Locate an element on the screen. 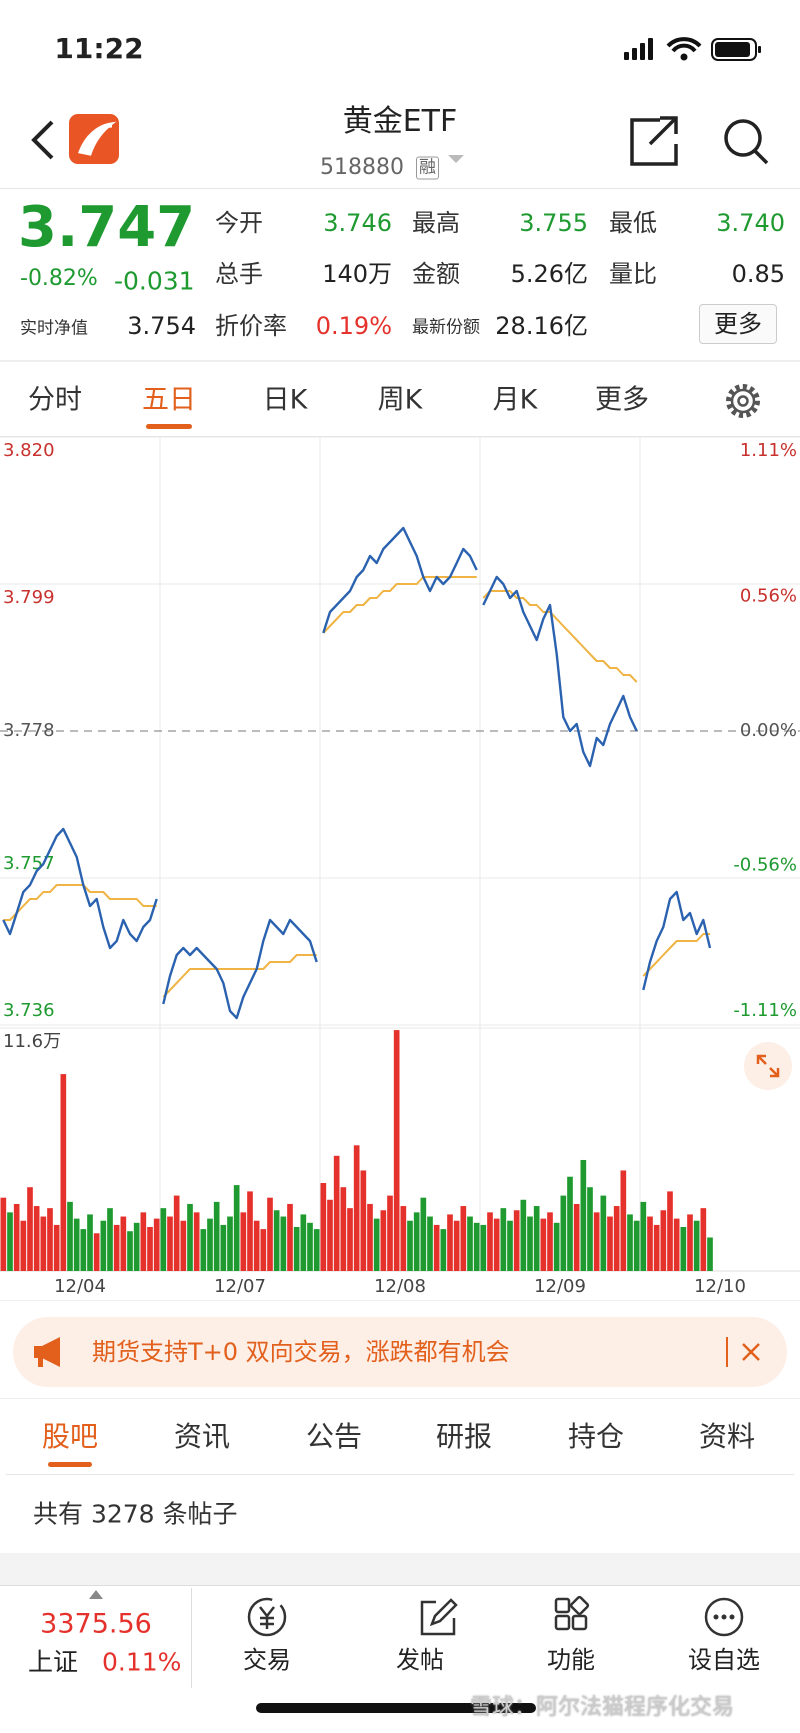 Image resolution: width=800 pixels, height=1733 pixels. gear-hole is located at coordinates (743, 401).